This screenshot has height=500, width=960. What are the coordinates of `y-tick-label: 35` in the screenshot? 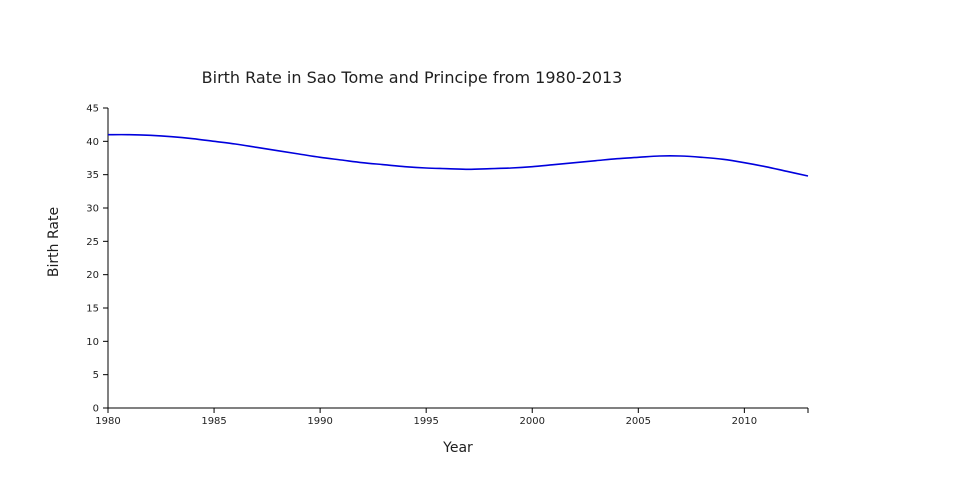 It's located at (92, 175).